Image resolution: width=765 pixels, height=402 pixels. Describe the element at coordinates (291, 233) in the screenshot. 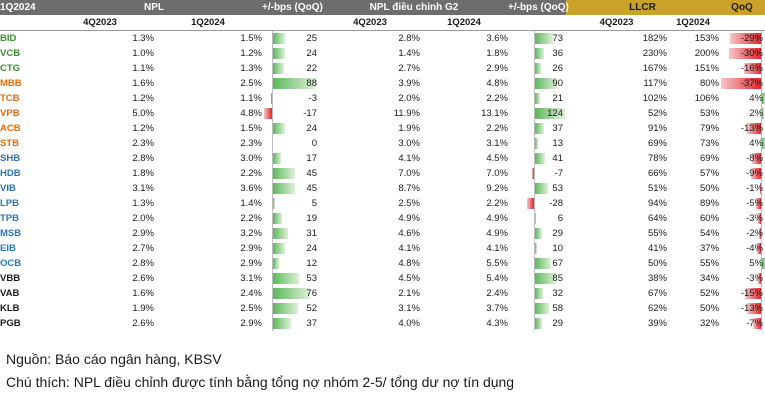

I see `npl-bps-change: 31` at that location.